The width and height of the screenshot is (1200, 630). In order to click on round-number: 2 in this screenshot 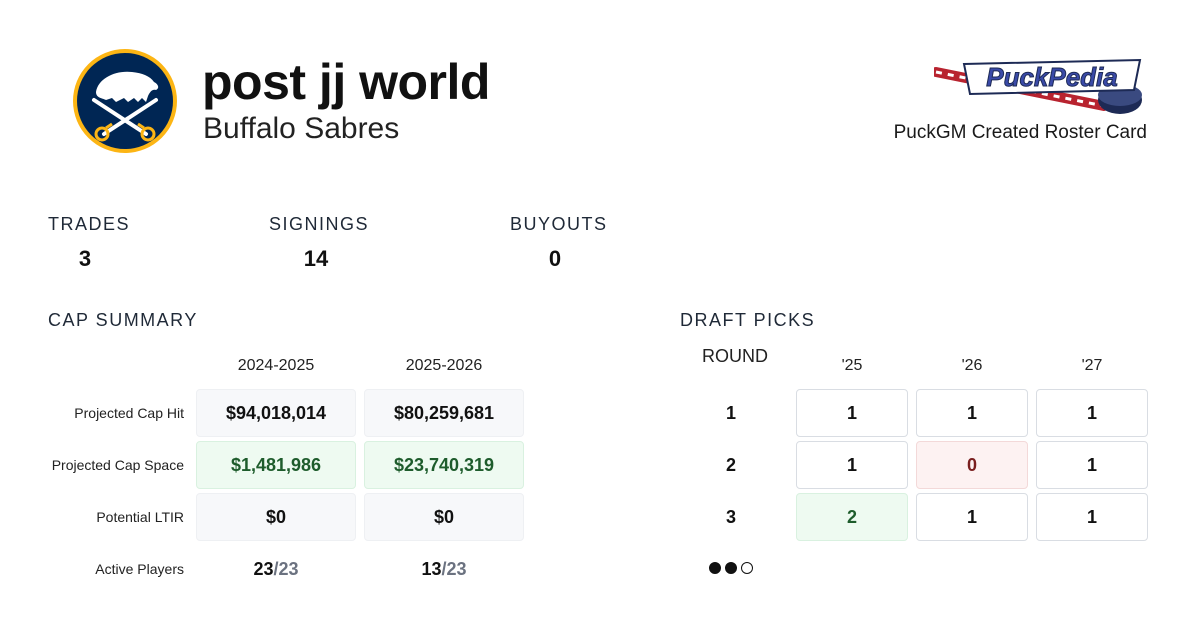, I will do `click(730, 465)`.